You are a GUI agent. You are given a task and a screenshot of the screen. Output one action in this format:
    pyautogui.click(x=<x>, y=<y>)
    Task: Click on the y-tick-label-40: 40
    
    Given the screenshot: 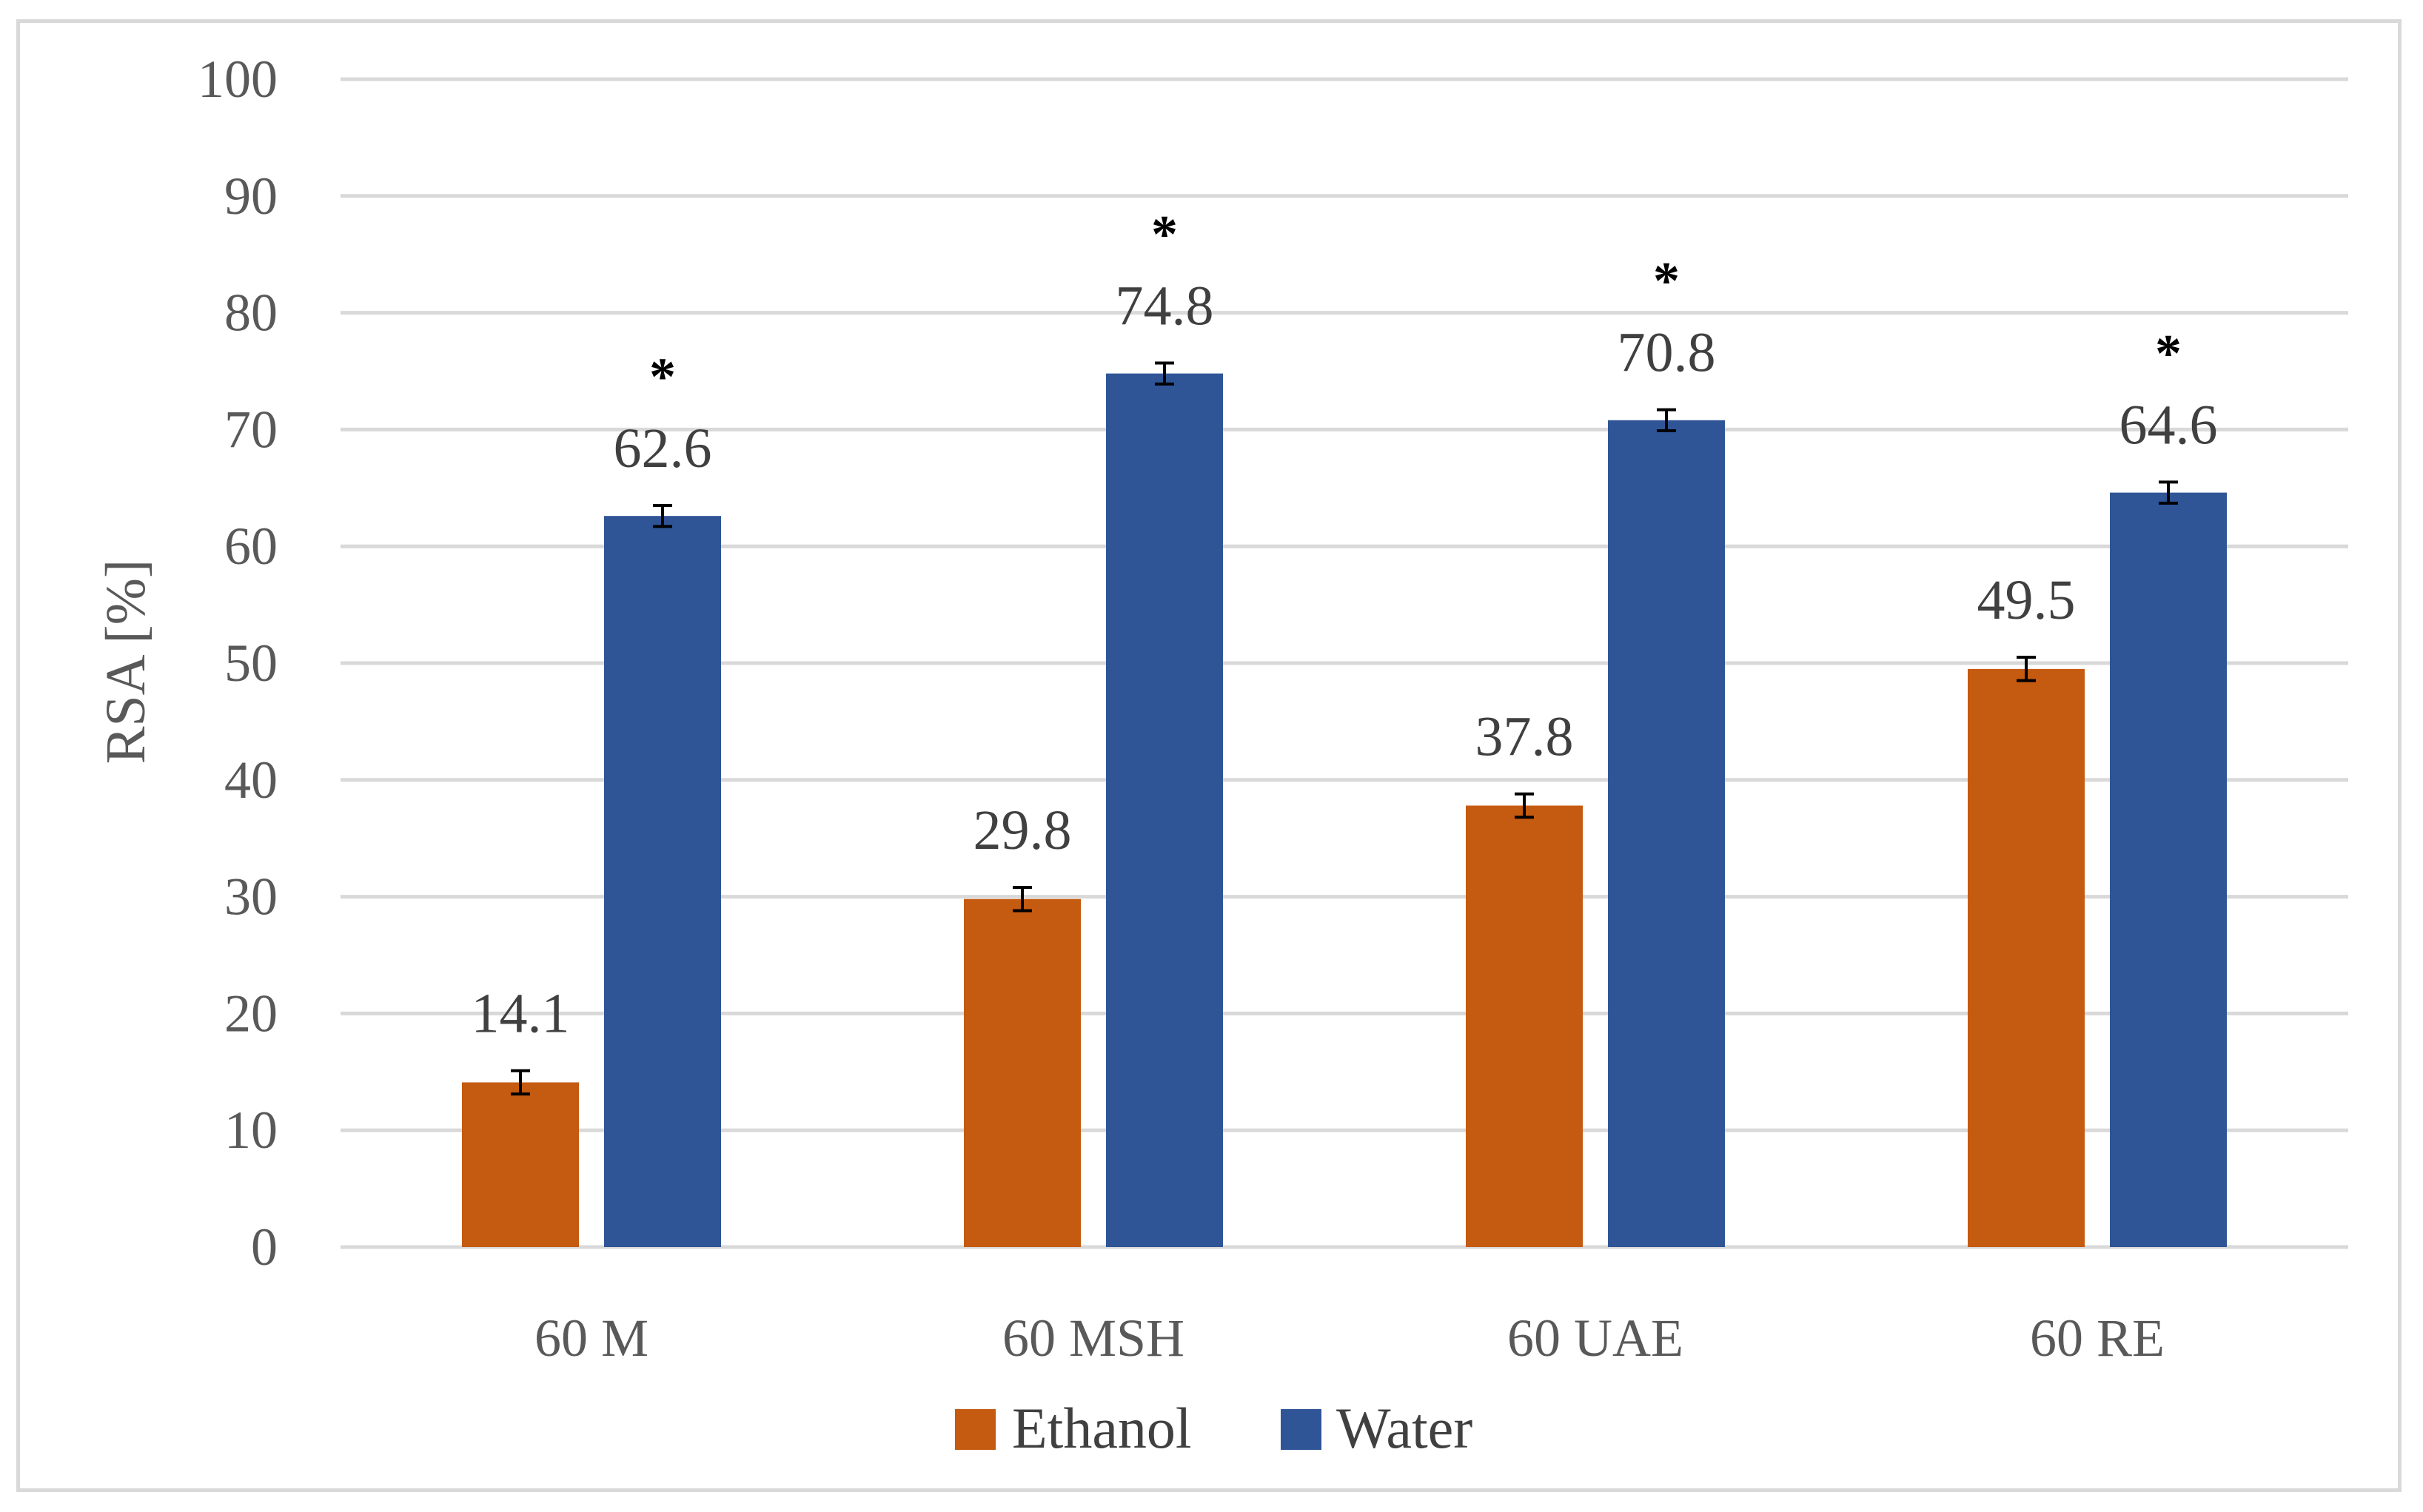 What is the action you would take?
    pyautogui.click(x=251, y=780)
    